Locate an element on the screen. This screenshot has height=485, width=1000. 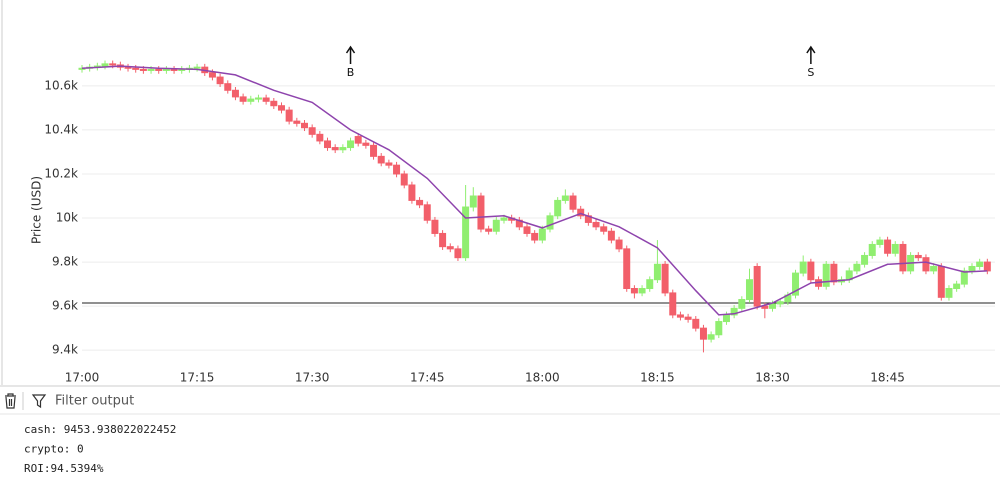
y-tick-label: 10.4k is located at coordinates (61, 129).